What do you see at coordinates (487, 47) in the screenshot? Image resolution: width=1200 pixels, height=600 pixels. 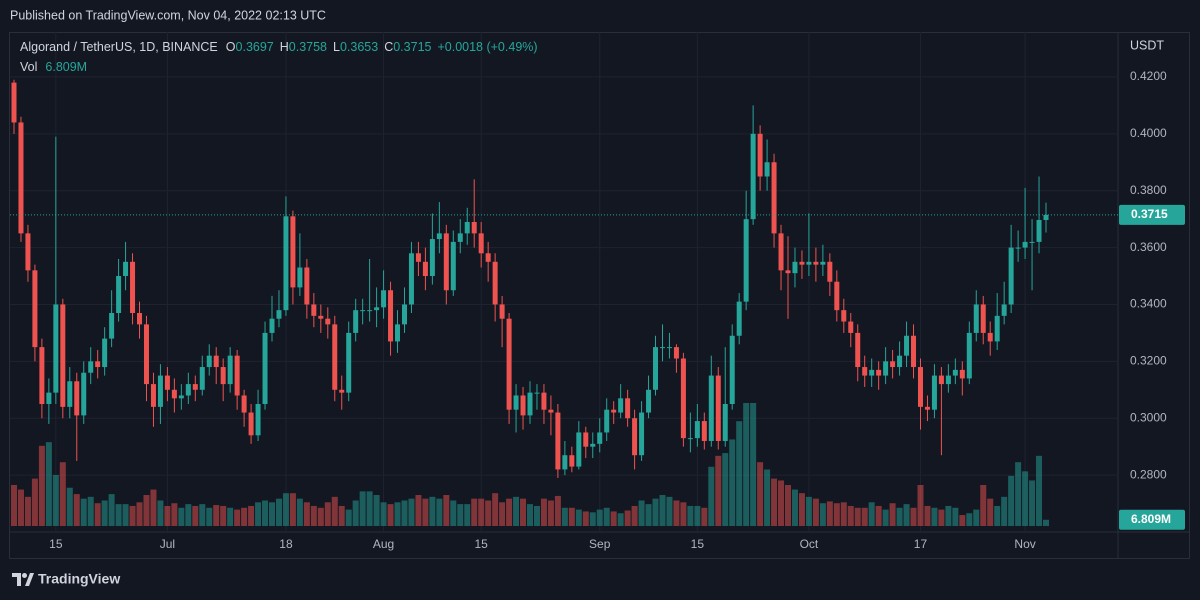 I see `change-value: +0.0018 (+0.49%)` at bounding box center [487, 47].